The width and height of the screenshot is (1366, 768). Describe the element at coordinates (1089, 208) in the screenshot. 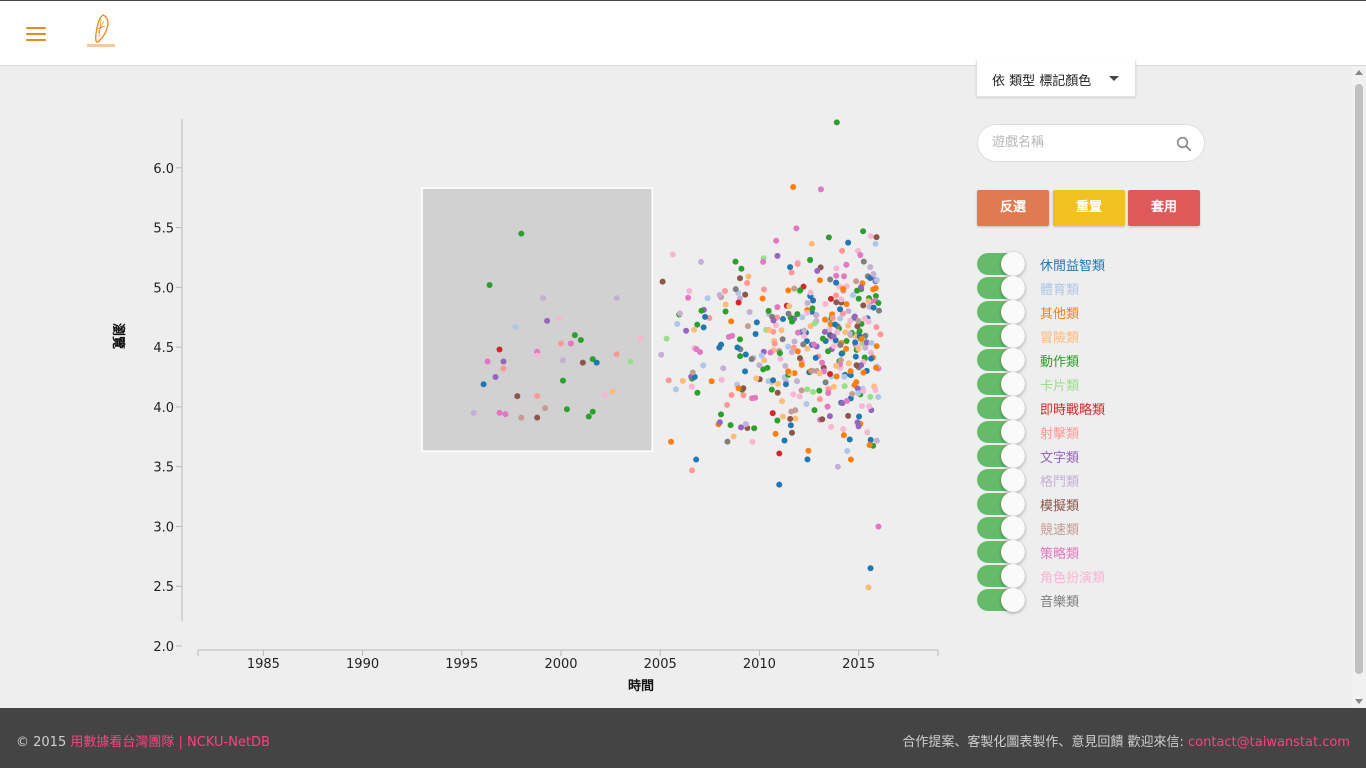

I see `reset-button: 重置` at that location.